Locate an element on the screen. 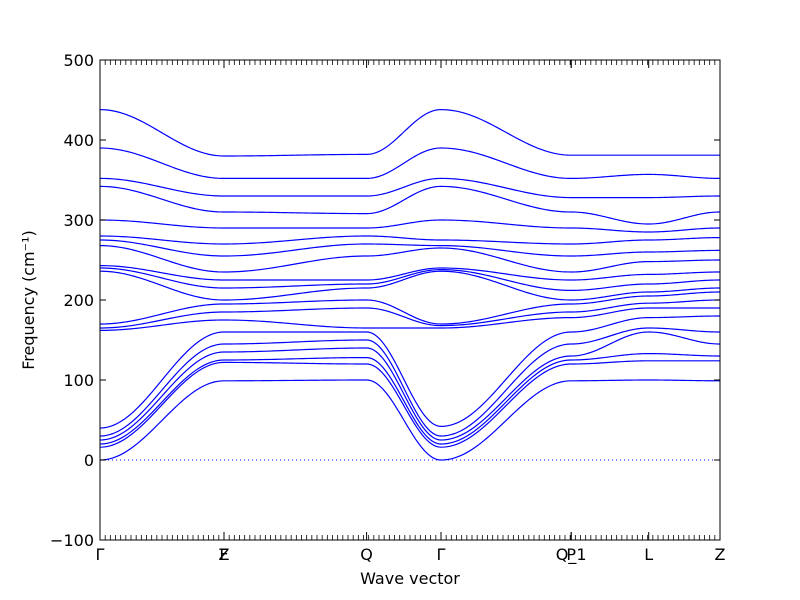  y-tick-label: 100 is located at coordinates (78, 380).